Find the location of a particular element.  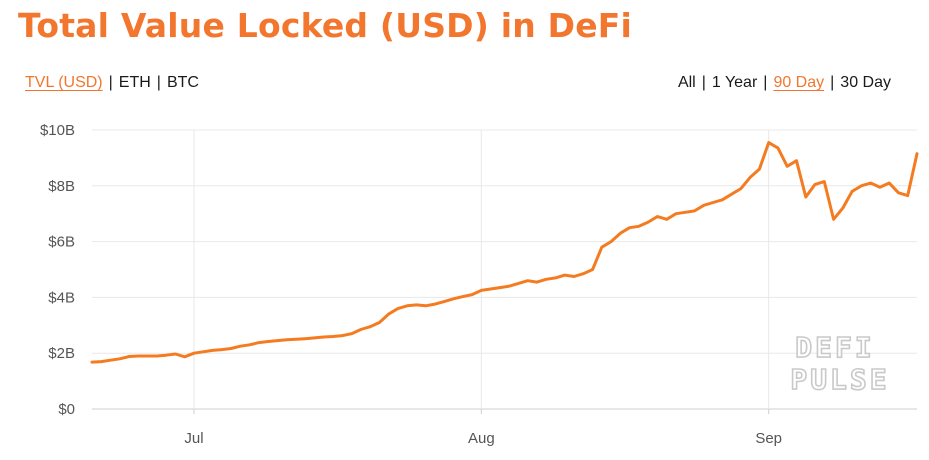

unit-toggle: TVL (USD) | ETH | BTC is located at coordinates (112, 83).